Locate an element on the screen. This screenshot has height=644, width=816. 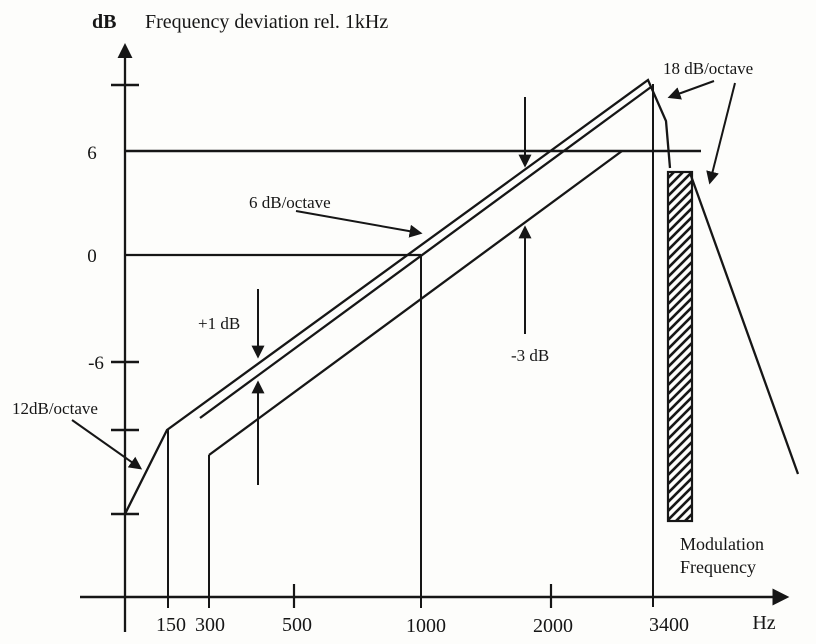
chart-title: Frequency deviation rel. 1kHz is located at coordinates (266, 22).